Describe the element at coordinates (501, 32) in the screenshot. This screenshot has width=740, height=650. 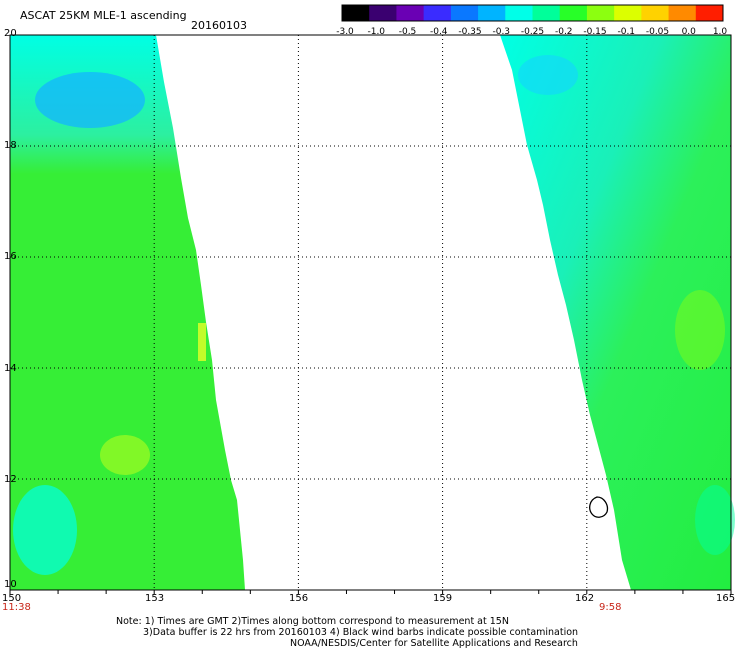
I see `colorbar-label: -0.3` at that location.